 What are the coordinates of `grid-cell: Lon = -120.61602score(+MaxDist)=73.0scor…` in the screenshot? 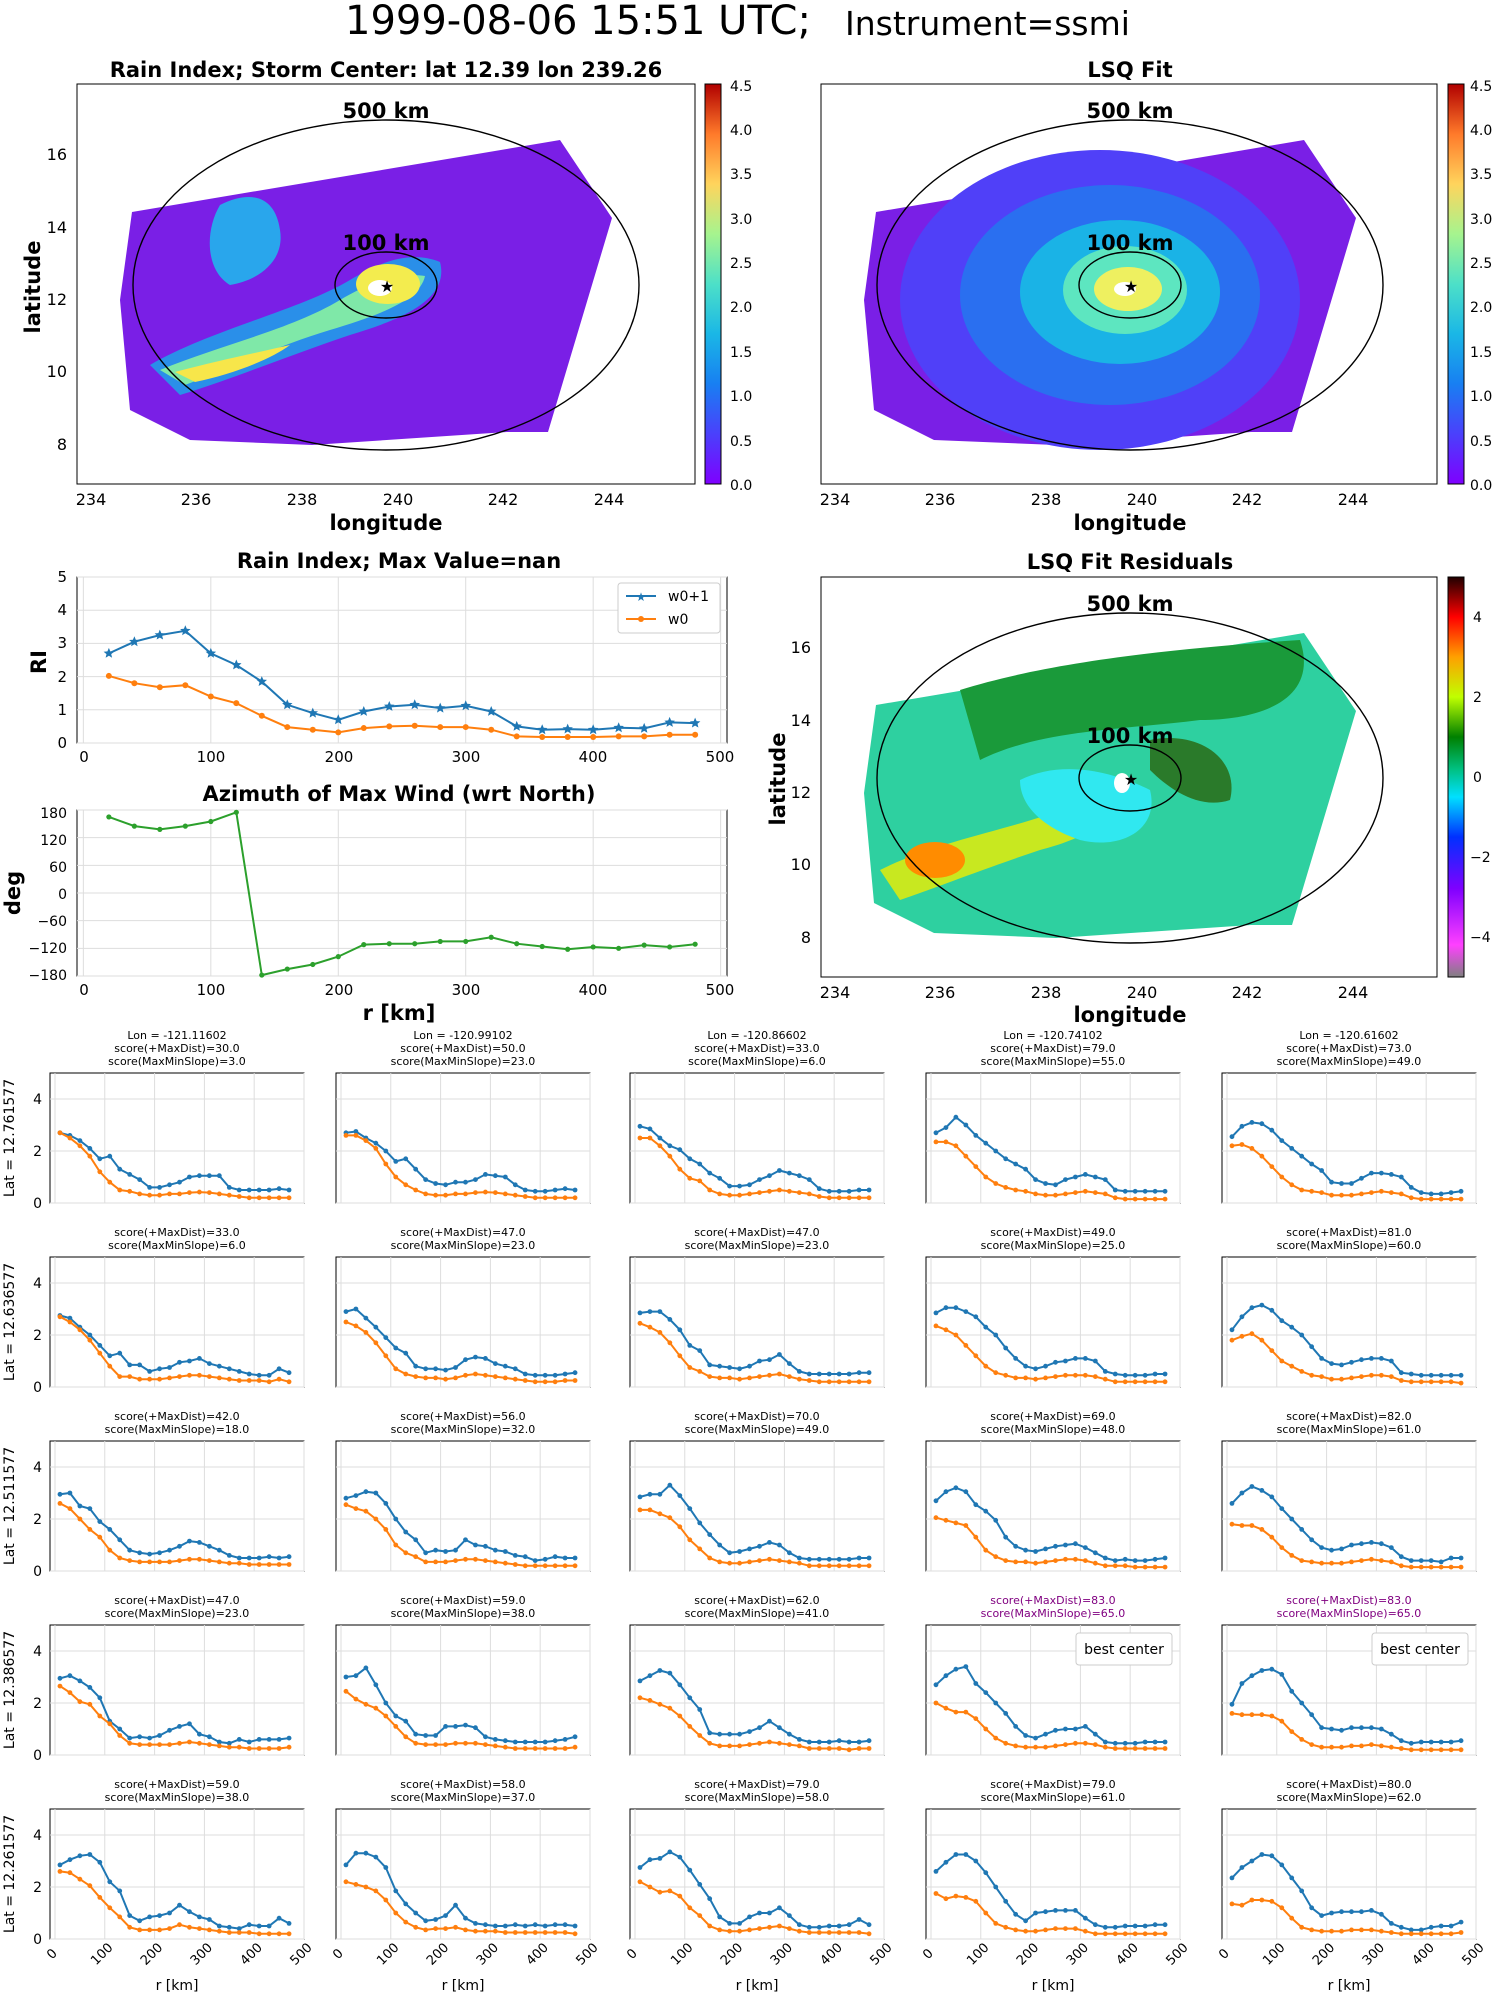 It's located at (1349, 1116).